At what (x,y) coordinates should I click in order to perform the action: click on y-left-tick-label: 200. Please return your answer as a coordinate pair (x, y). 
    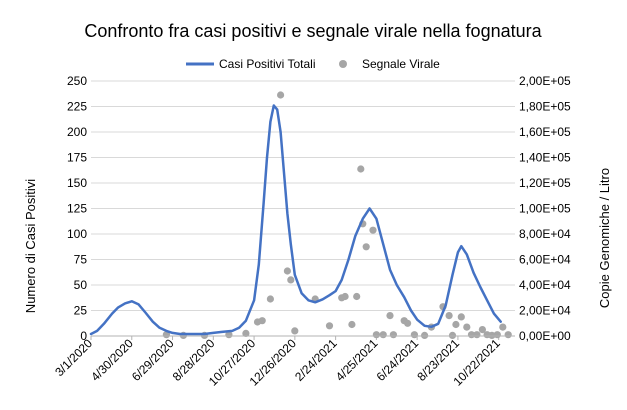
    Looking at the image, I should click on (77, 132).